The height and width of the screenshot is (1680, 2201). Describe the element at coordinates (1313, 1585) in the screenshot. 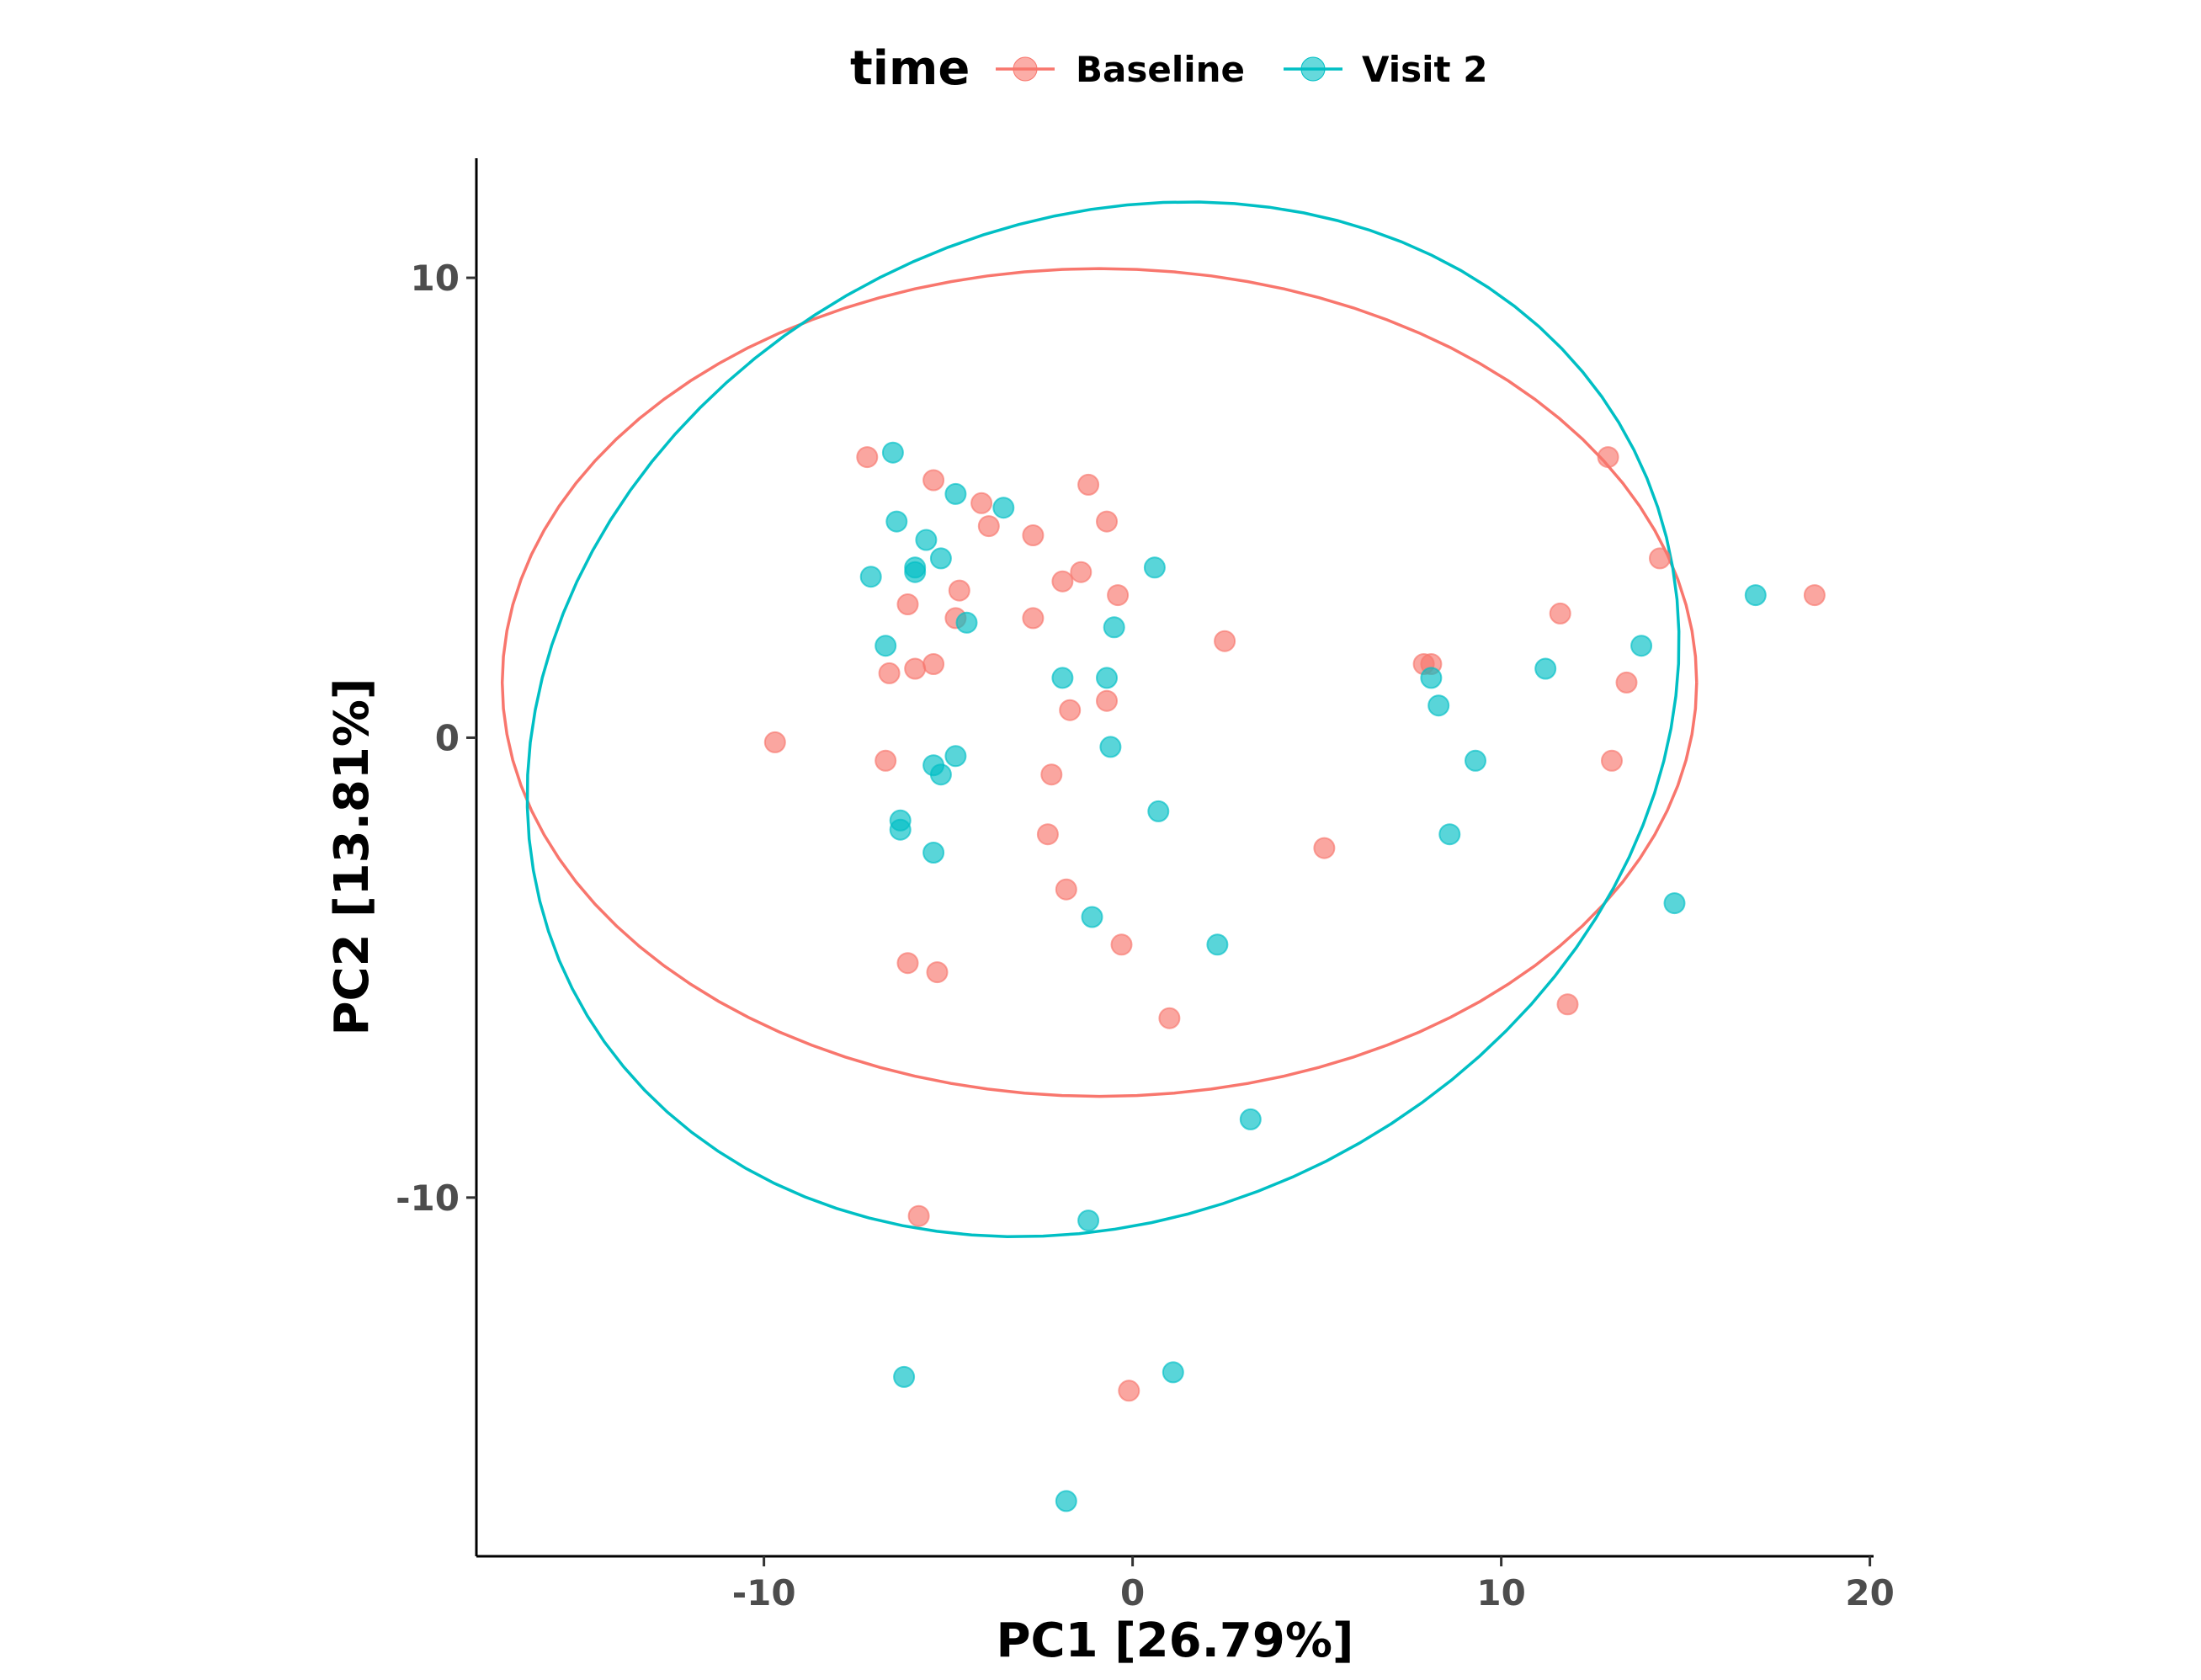

I see `x-axis-ticks: -10 0 10 20` at that location.